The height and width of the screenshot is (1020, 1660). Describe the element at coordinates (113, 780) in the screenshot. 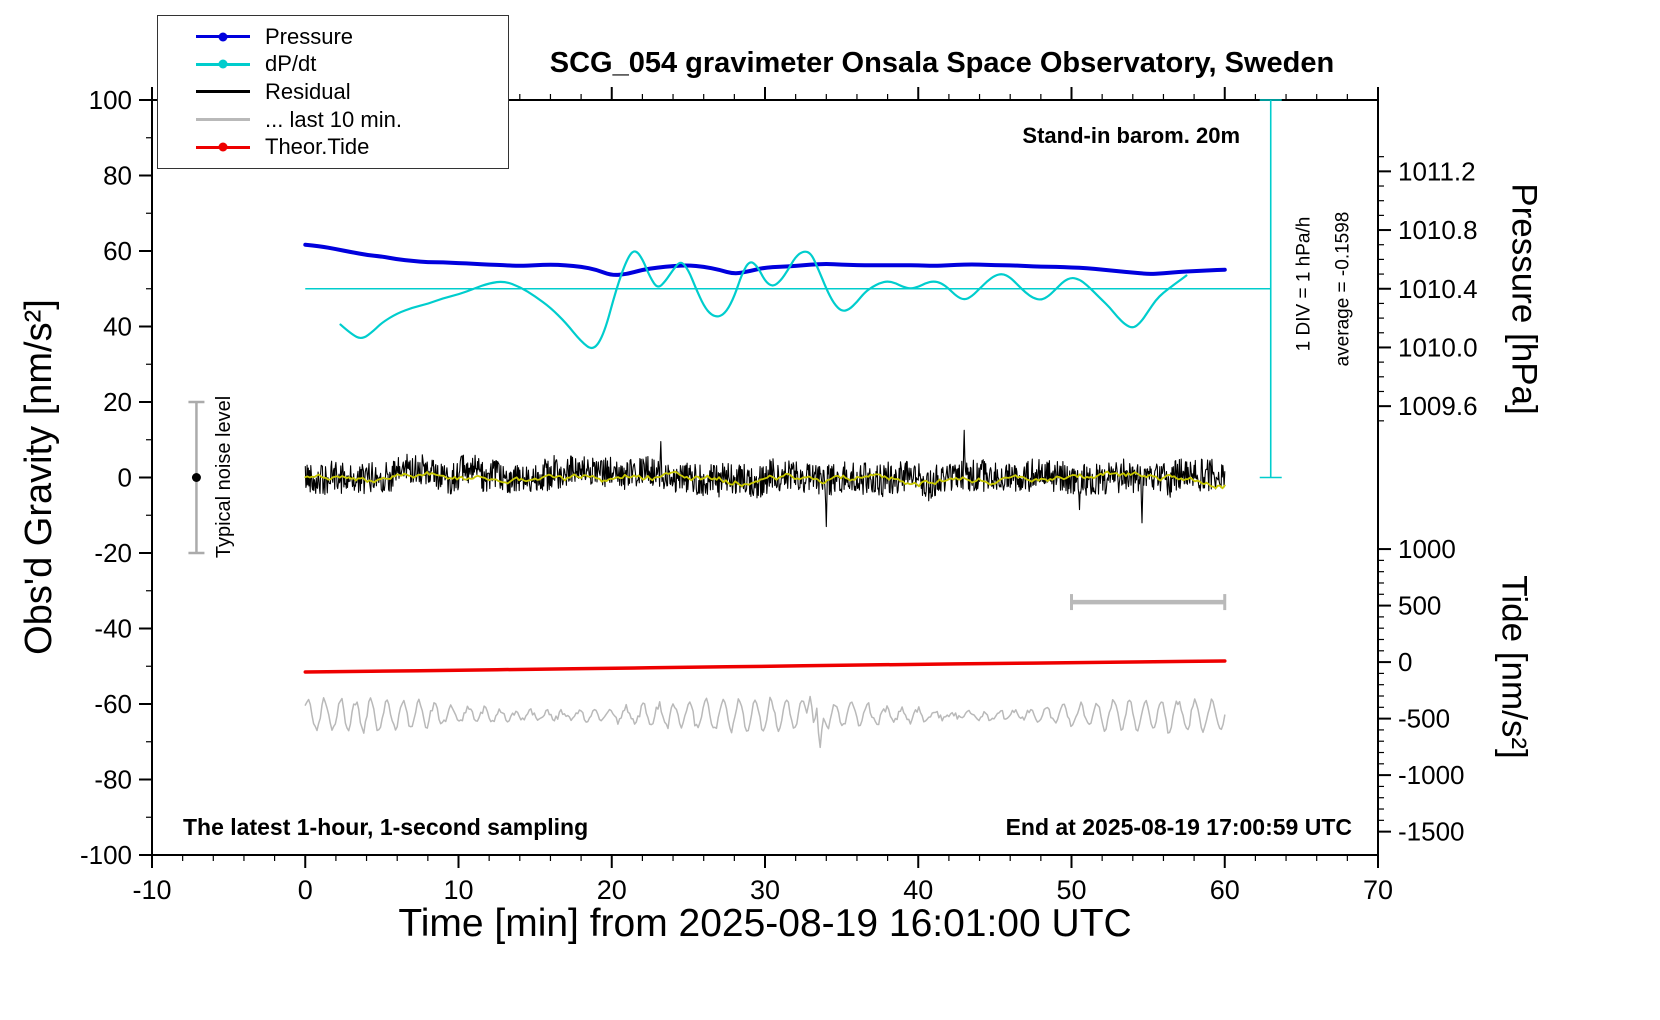

I see `svg-text: -80` at that location.